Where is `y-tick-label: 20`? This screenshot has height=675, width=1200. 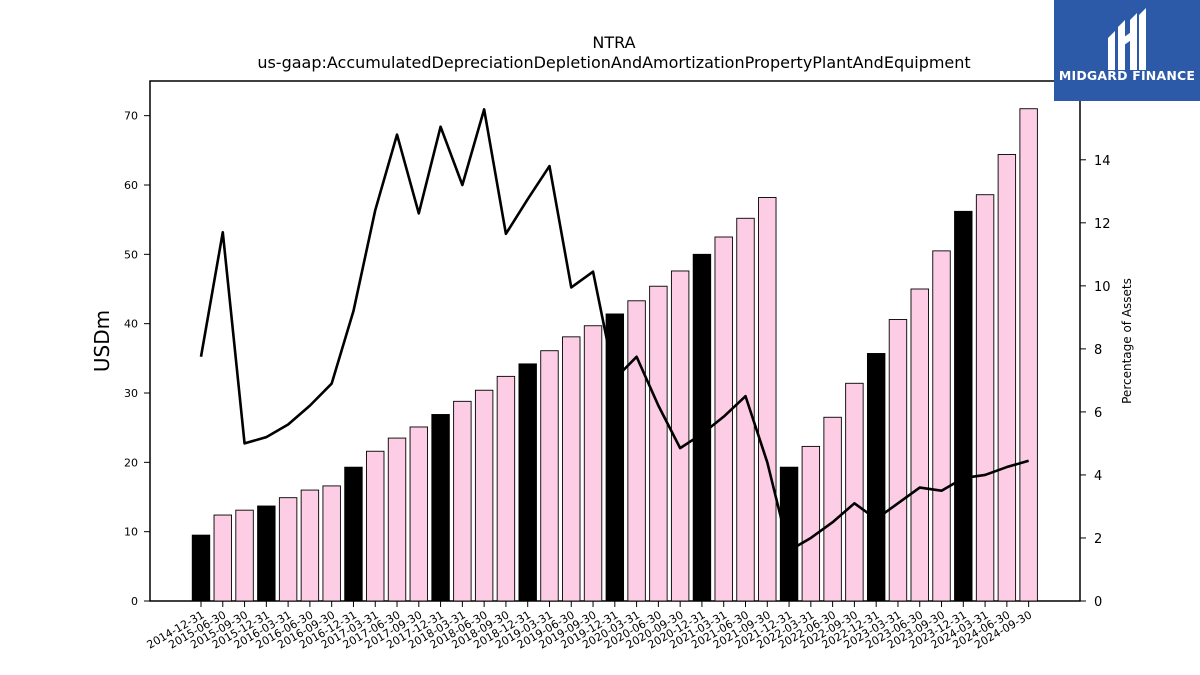 y-tick-label: 20 is located at coordinates (131, 462).